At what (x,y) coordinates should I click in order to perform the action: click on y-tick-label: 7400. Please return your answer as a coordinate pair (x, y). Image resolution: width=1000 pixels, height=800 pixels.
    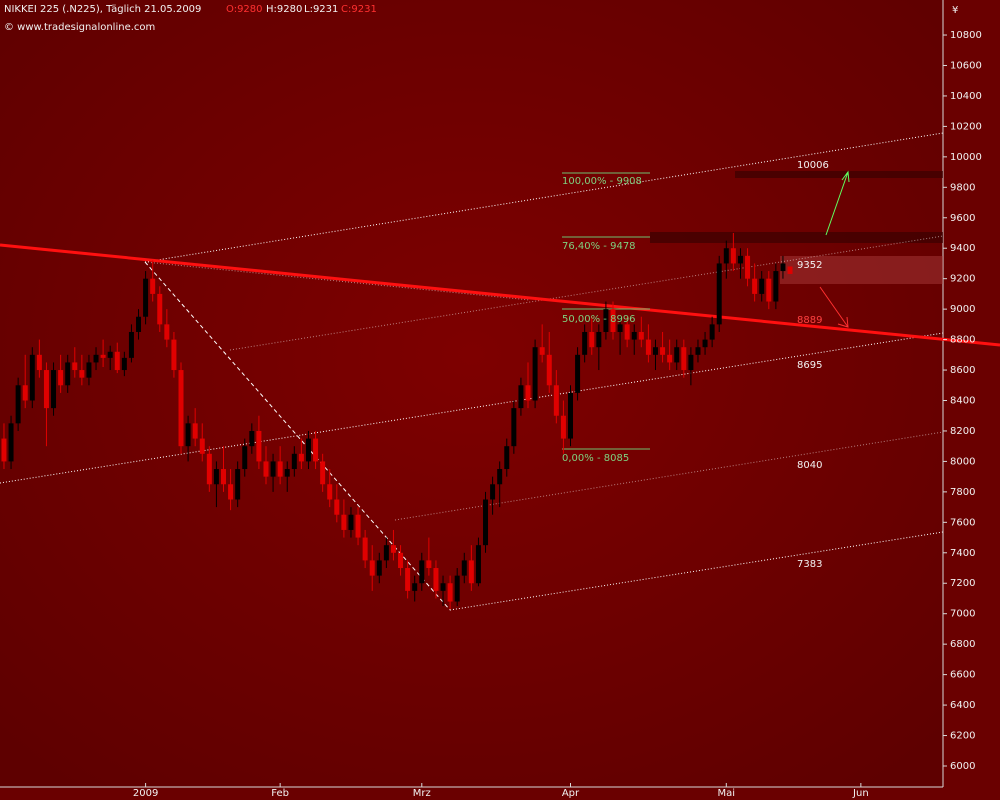
    Looking at the image, I should click on (962, 553).